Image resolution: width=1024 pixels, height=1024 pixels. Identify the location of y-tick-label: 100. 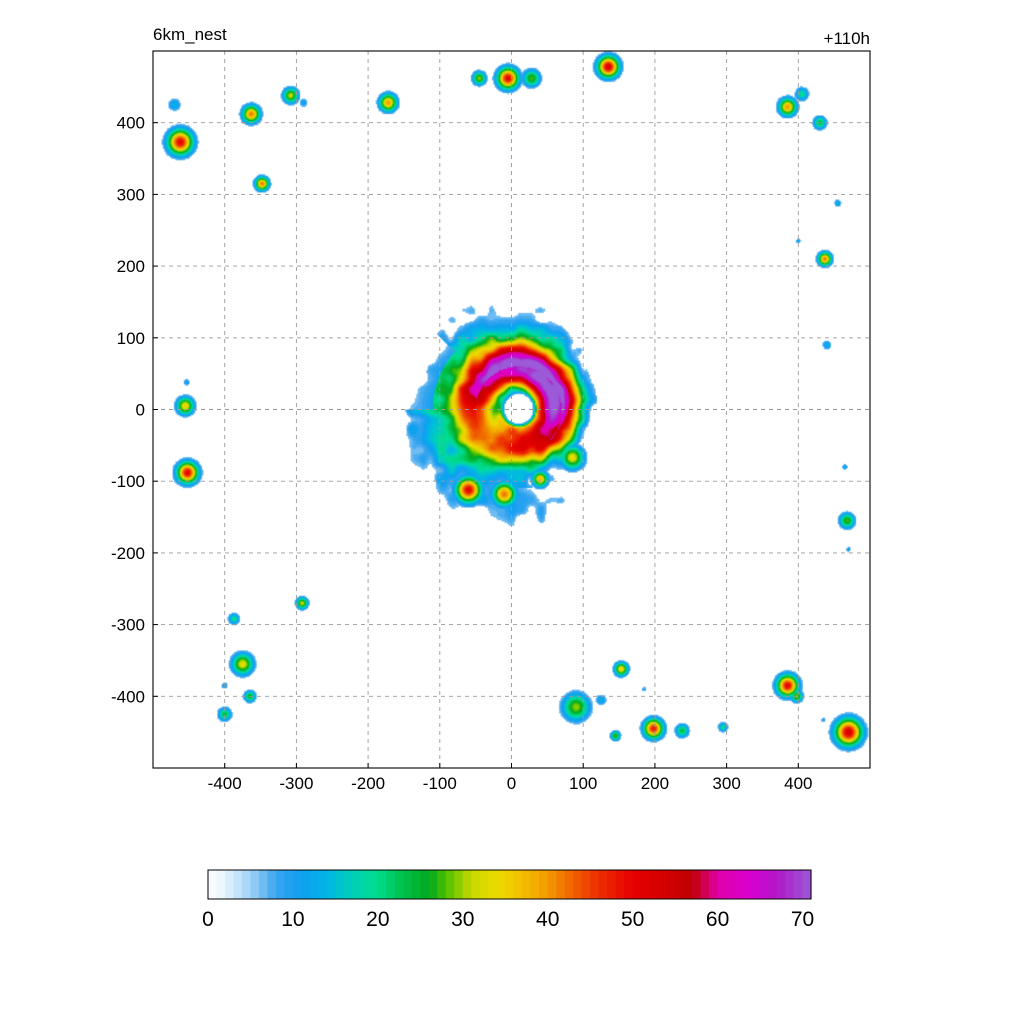
(131, 338).